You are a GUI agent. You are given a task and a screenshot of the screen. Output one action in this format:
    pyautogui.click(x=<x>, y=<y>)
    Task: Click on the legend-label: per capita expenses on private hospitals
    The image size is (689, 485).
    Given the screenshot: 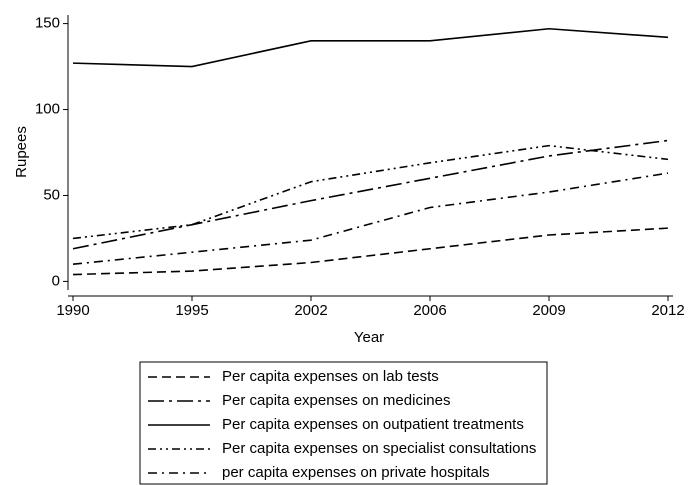 What is the action you would take?
    pyautogui.click(x=356, y=472)
    